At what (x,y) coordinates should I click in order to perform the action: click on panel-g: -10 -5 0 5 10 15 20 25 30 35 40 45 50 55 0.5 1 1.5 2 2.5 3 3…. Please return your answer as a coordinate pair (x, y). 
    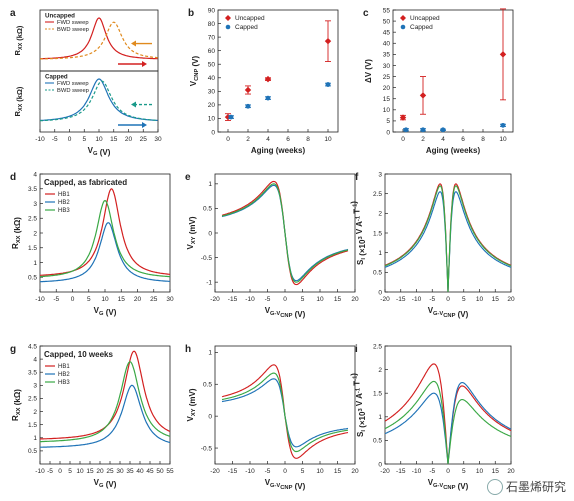
    Looking at the image, I should click on (92, 416).